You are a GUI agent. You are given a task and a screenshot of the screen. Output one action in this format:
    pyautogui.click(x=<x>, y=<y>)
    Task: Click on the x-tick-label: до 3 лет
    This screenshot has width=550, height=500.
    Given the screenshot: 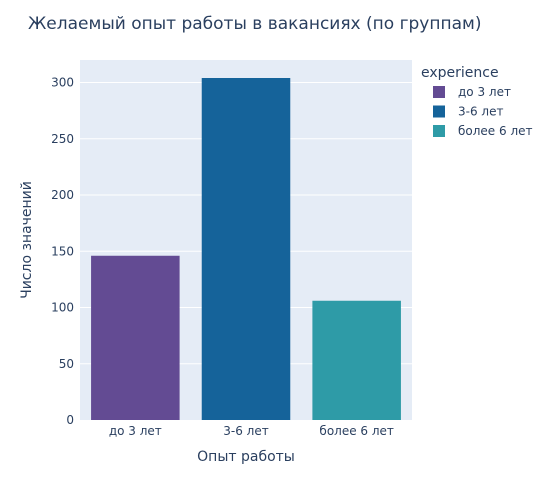 What is the action you would take?
    pyautogui.click(x=135, y=431)
    